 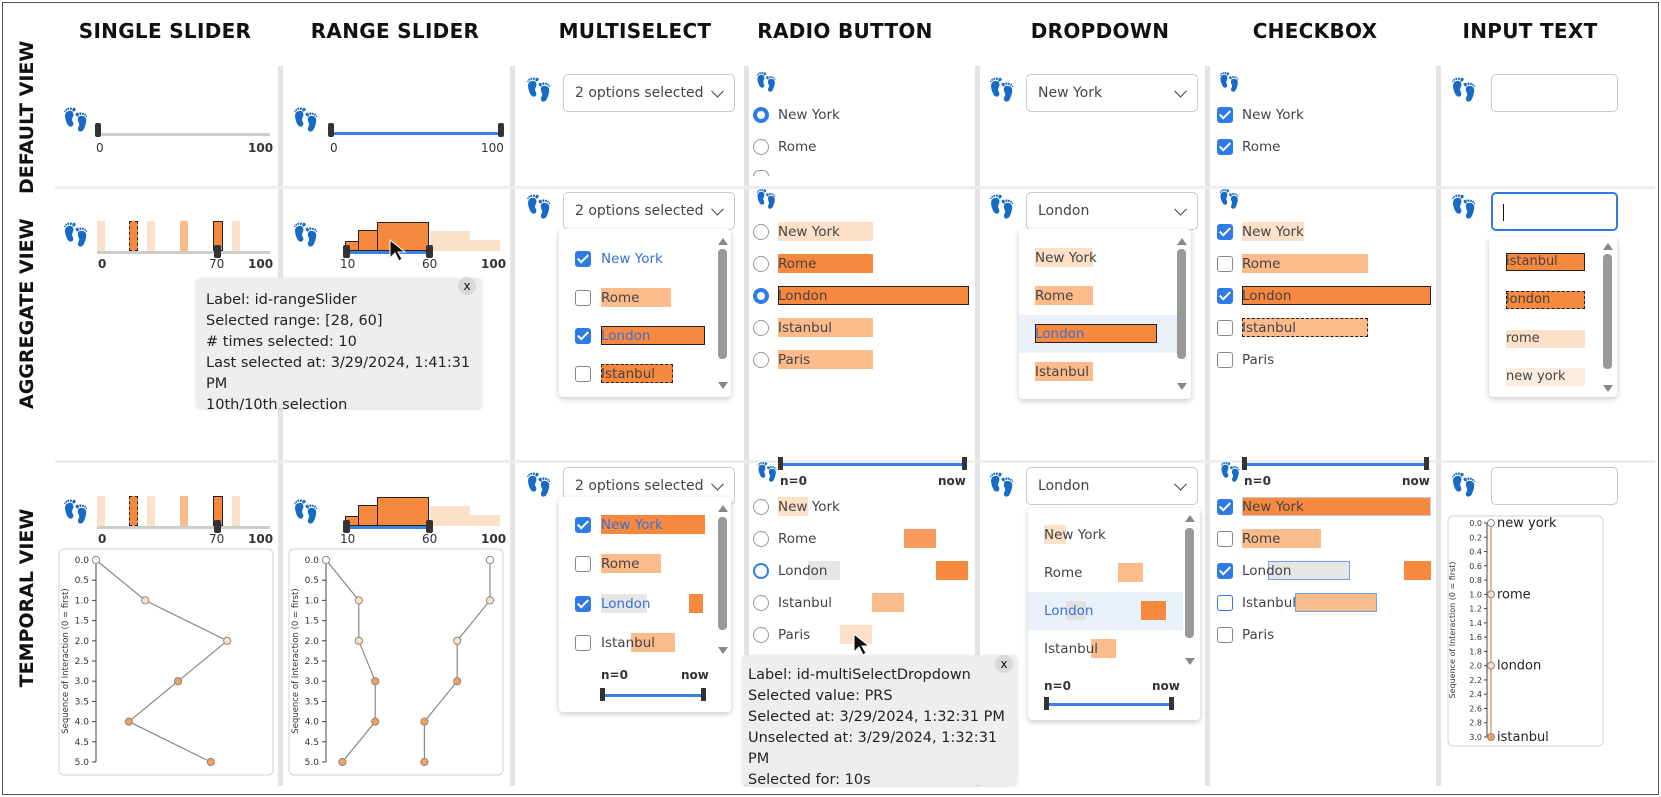 I want to click on close-button: x, so click(x=467, y=286).